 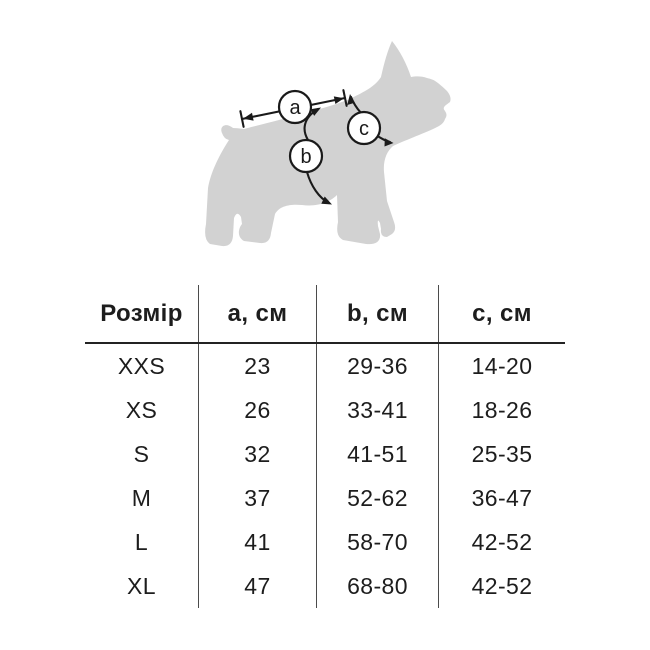 I want to click on table-header-row: Розмір a, см b, см c, см, so click(x=325, y=314).